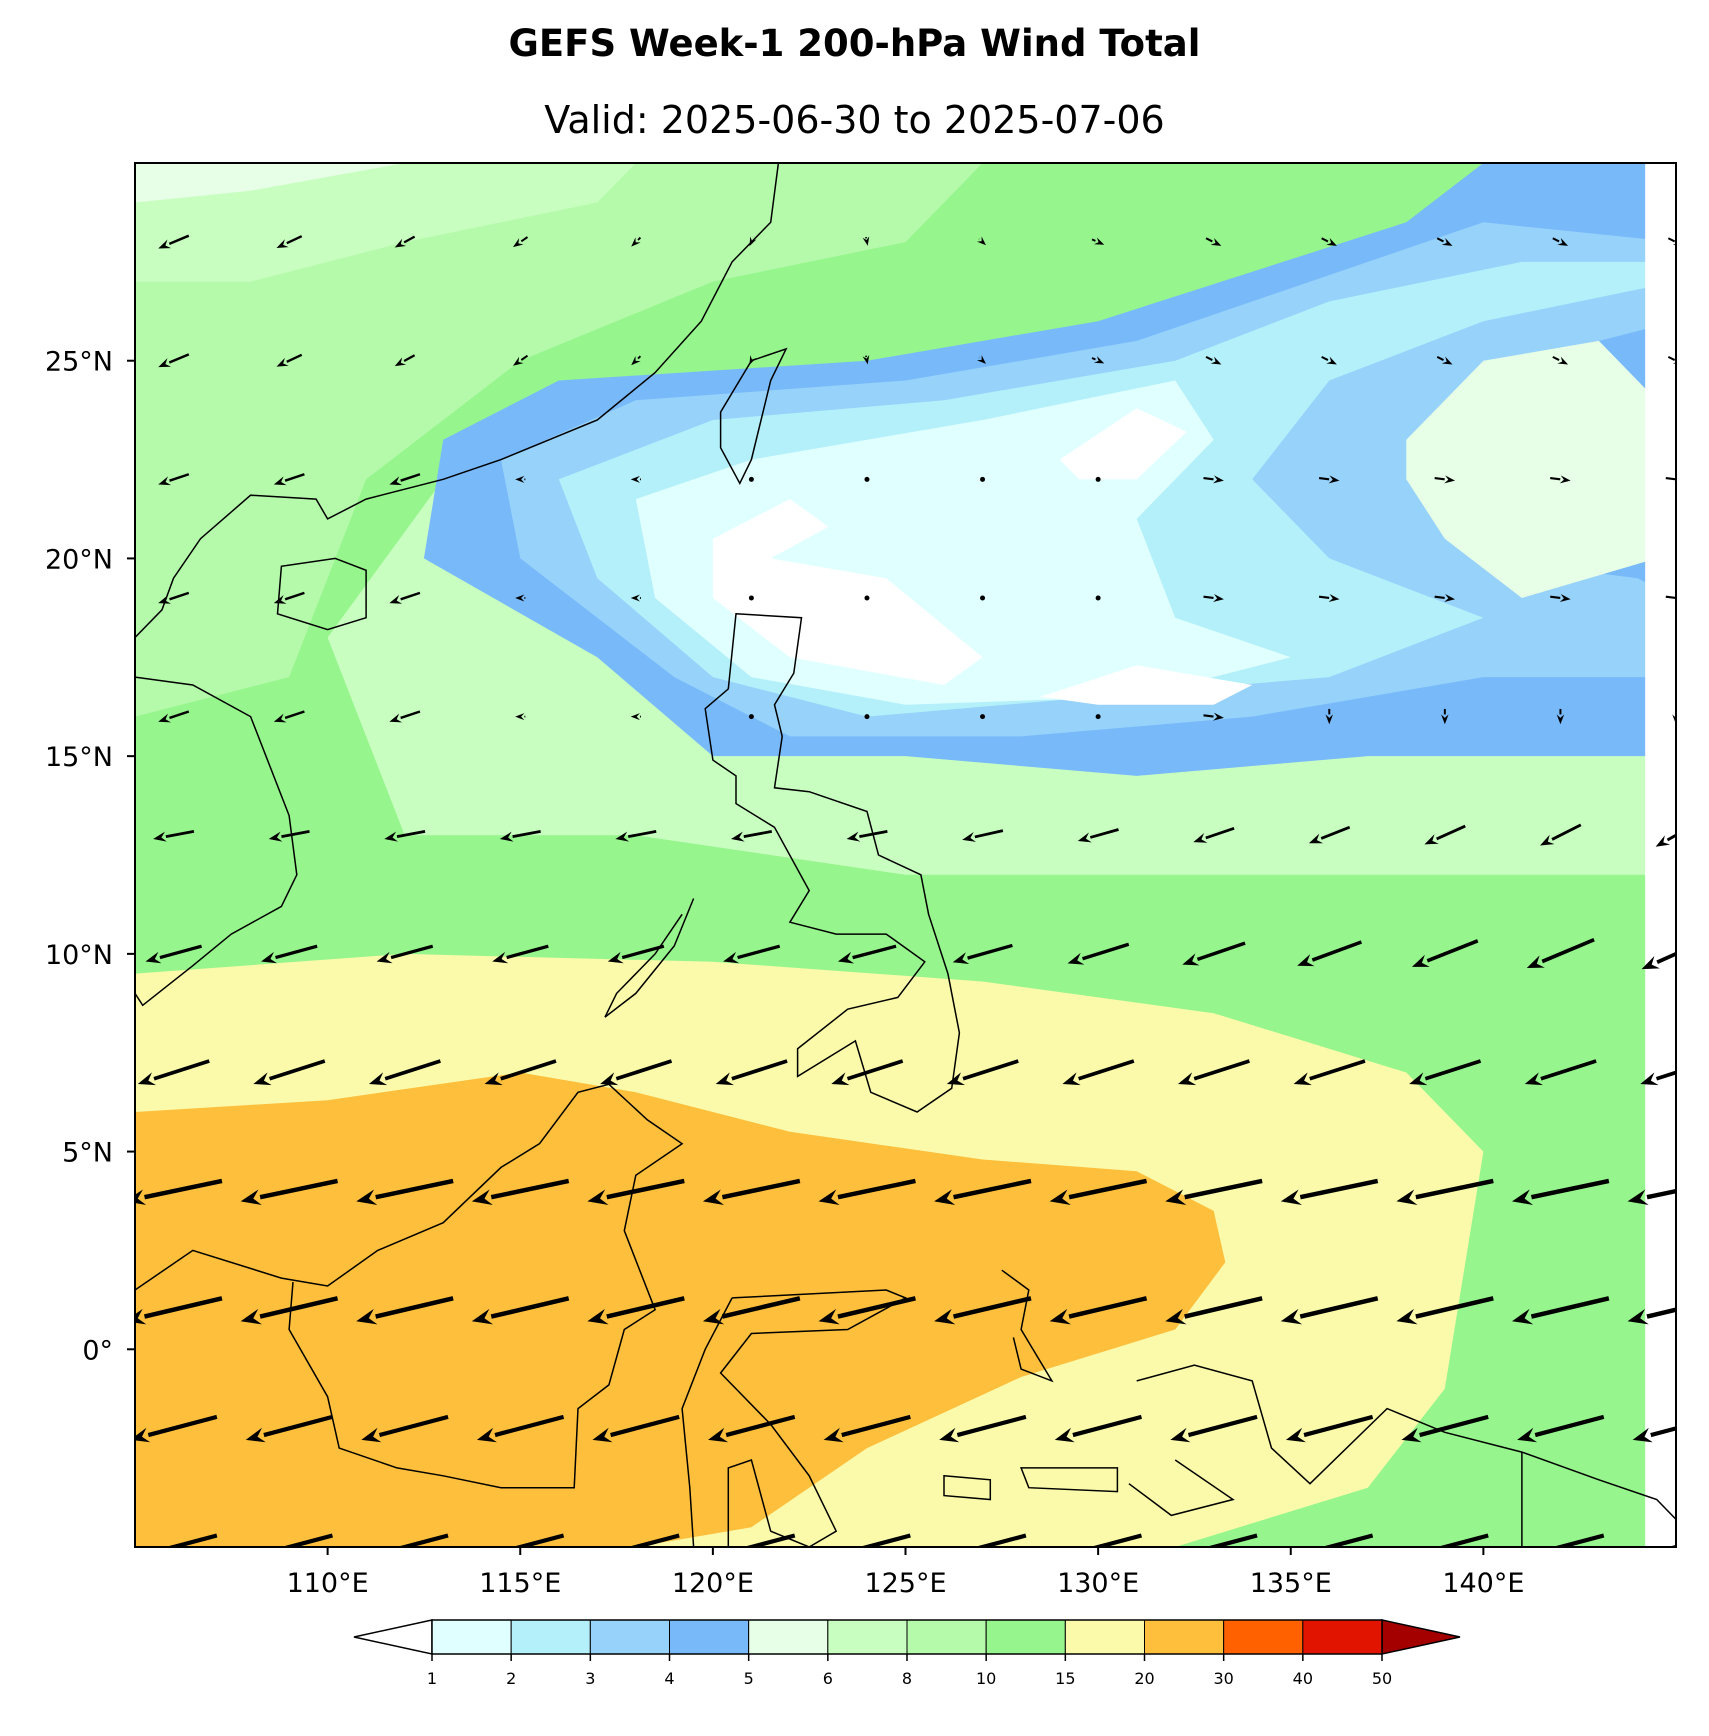 This screenshot has height=1736, width=1709. I want to click on lat-tick-label: 0°, so click(97, 1350).